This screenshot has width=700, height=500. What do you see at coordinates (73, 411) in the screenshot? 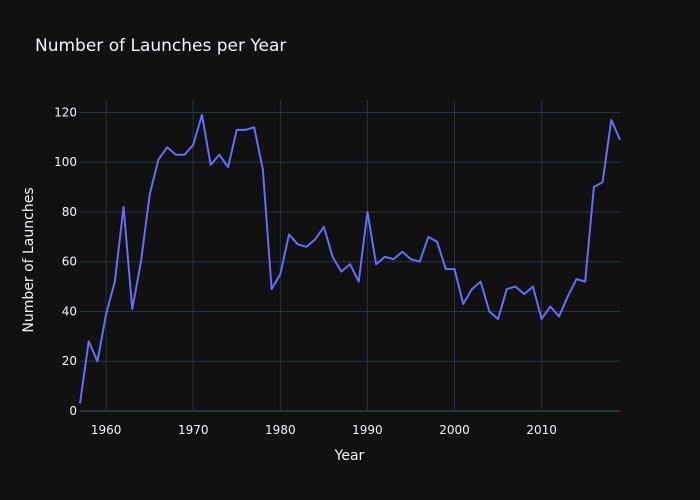
I see `y-tick-label: 0` at bounding box center [73, 411].